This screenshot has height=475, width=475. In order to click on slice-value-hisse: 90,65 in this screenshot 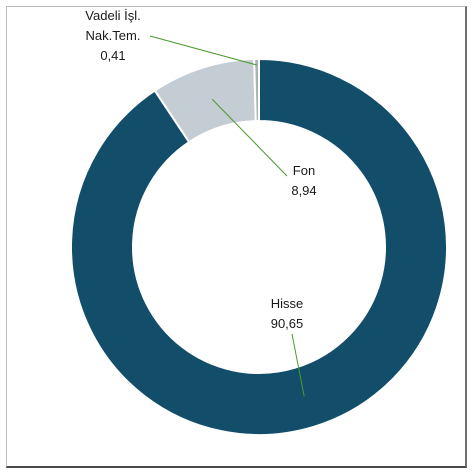, I will do `click(287, 323)`.